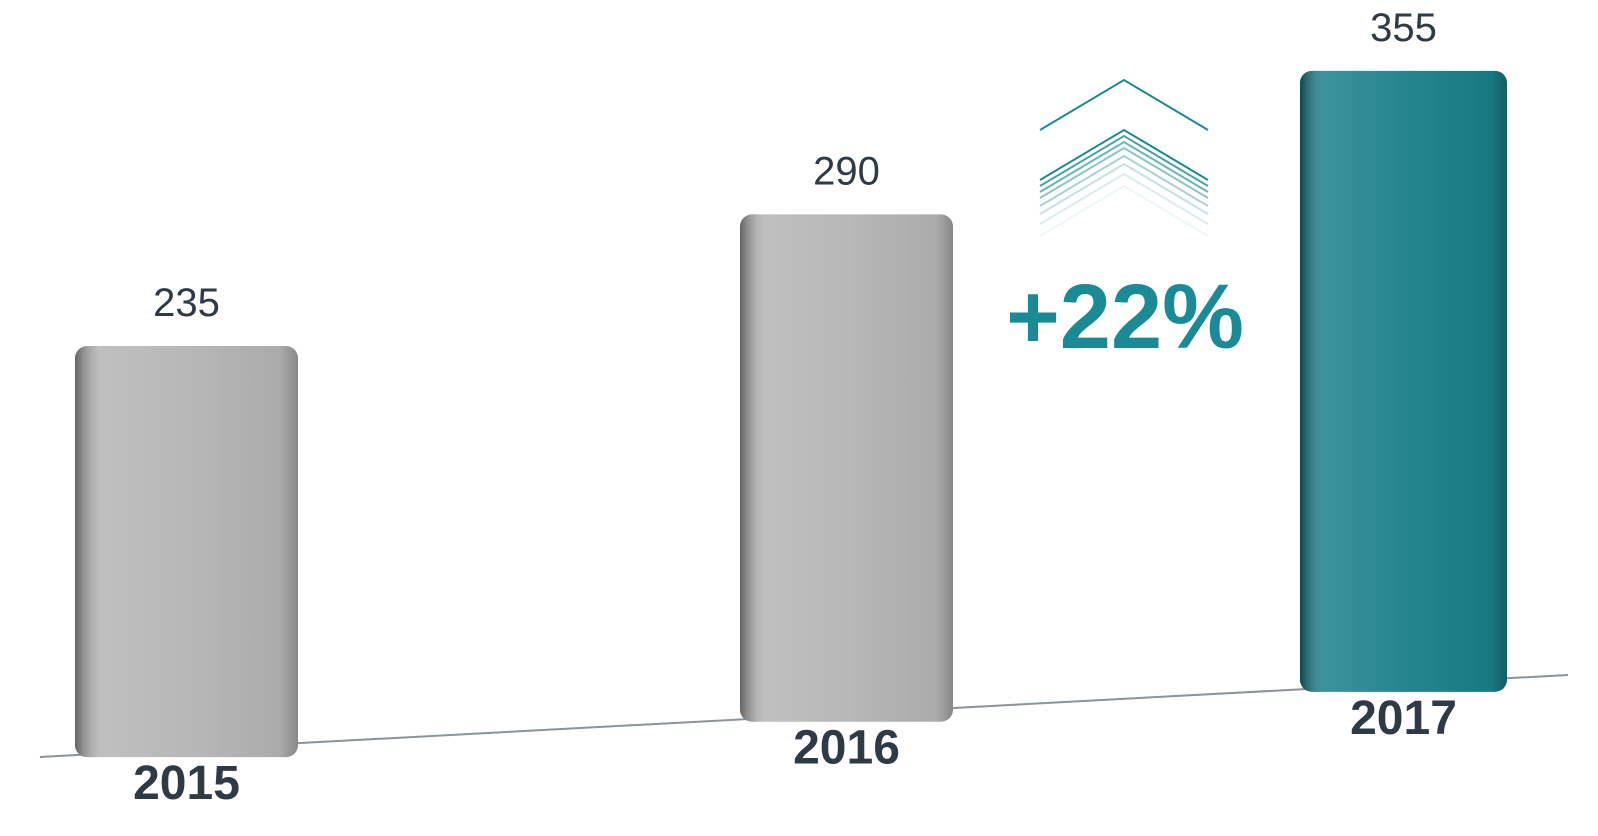 This screenshot has height=836, width=1598. What do you see at coordinates (1403, 718) in the screenshot?
I see `x-tick-label: 2017` at bounding box center [1403, 718].